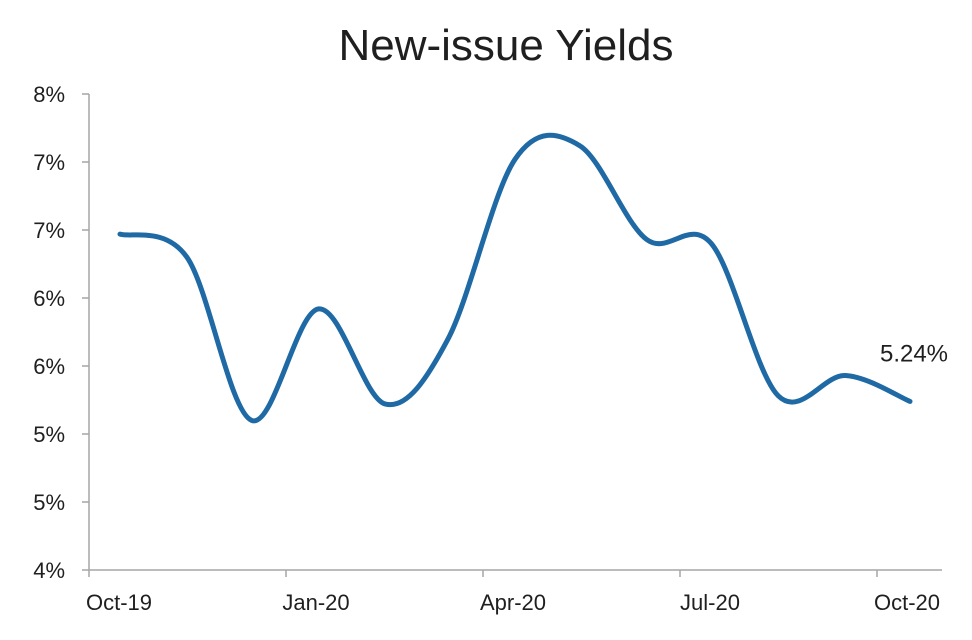  Describe the element at coordinates (710, 602) in the screenshot. I see `x-tick-label: Jul-20` at that location.